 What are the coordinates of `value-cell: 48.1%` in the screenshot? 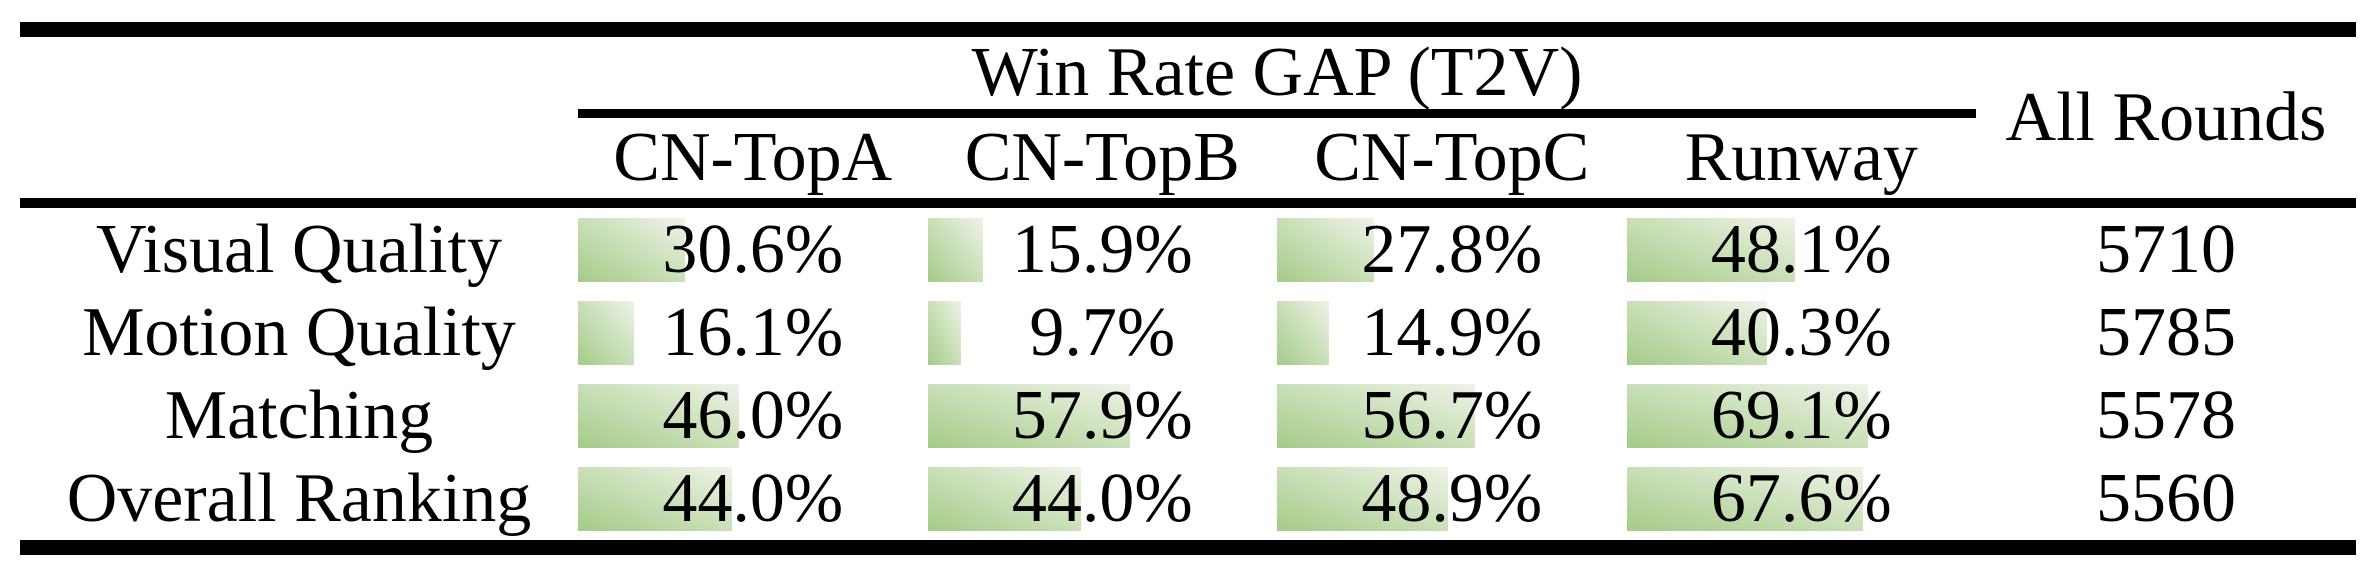 It's located at (1801, 249).